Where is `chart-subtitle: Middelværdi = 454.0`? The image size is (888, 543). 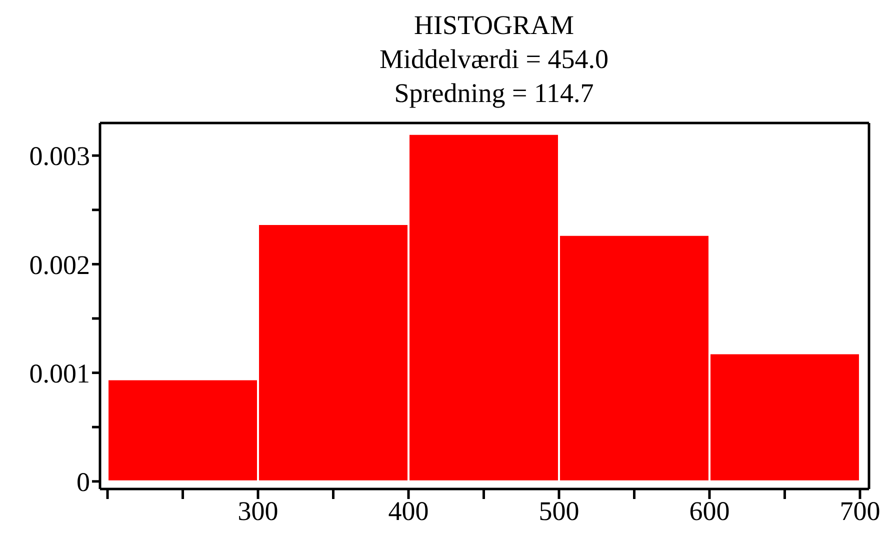
chart-subtitle: Middelværdi = 454.0 is located at coordinates (494, 59).